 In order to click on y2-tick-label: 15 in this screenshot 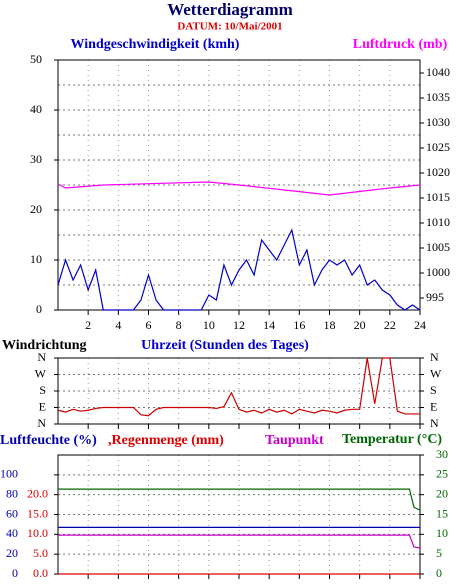, I will do `click(442, 513)`.